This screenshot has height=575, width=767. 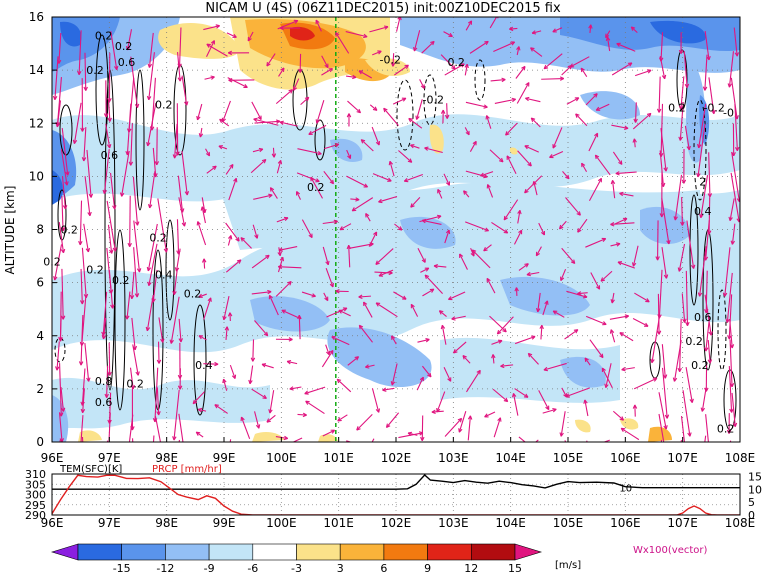 I want to click on x-tick-label: 97E, so click(x=109, y=458).